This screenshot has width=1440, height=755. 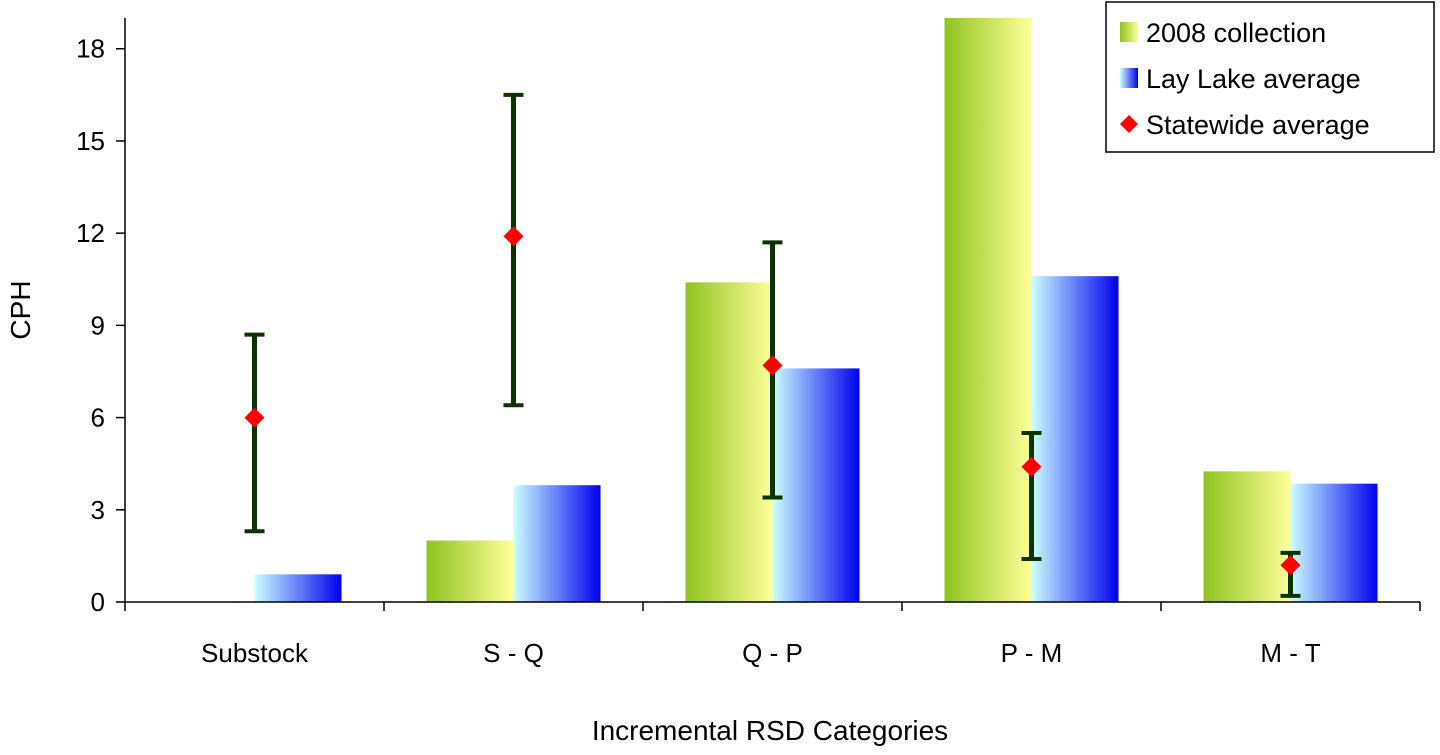 I want to click on y-tick-label-6: 6, so click(x=98, y=418).